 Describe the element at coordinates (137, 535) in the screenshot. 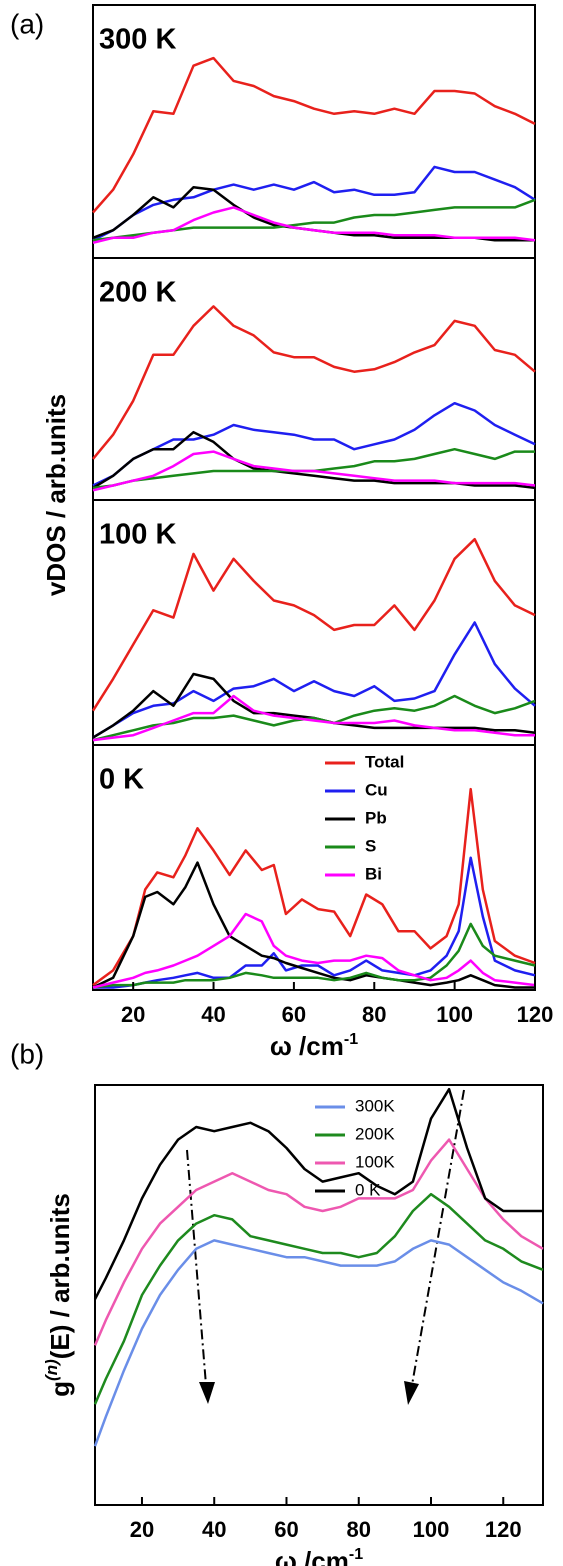

I see `panel-title: 100 K` at that location.